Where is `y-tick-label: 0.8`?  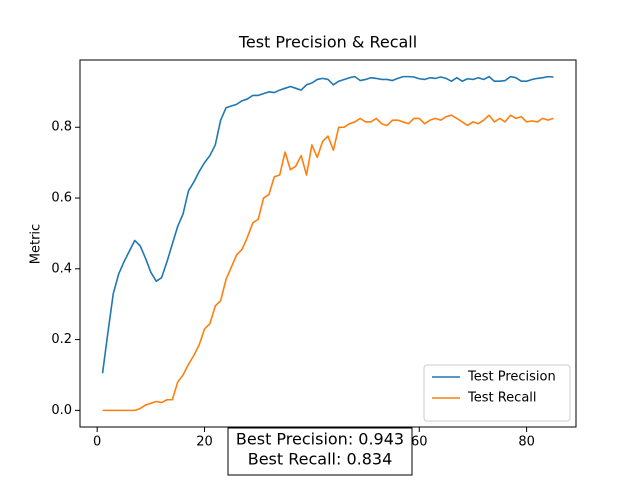
y-tick-label: 0.8 is located at coordinates (61, 127).